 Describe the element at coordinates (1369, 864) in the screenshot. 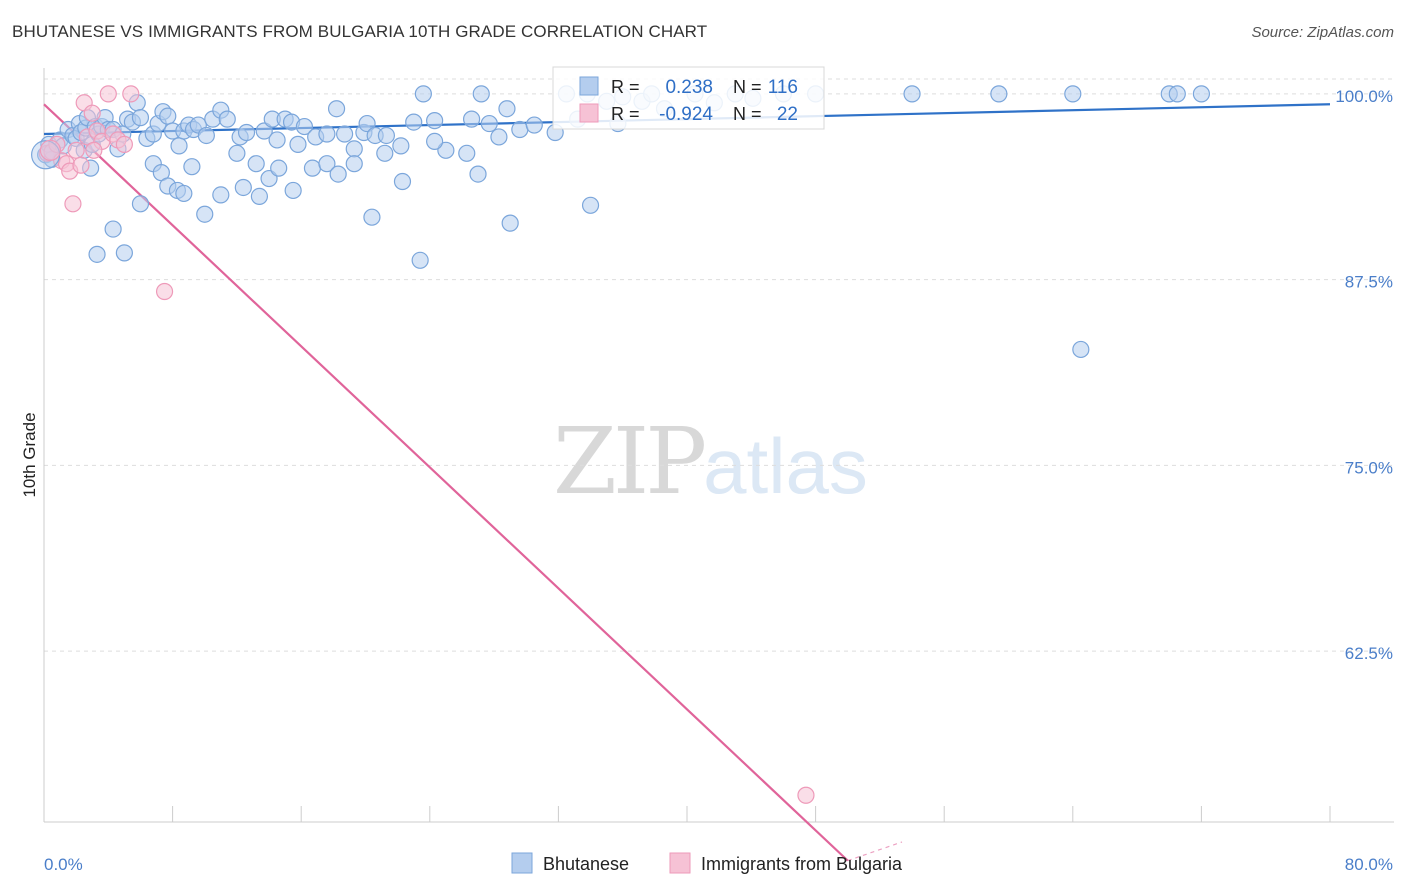

I see `x-tick-label-max: 80.0%` at that location.